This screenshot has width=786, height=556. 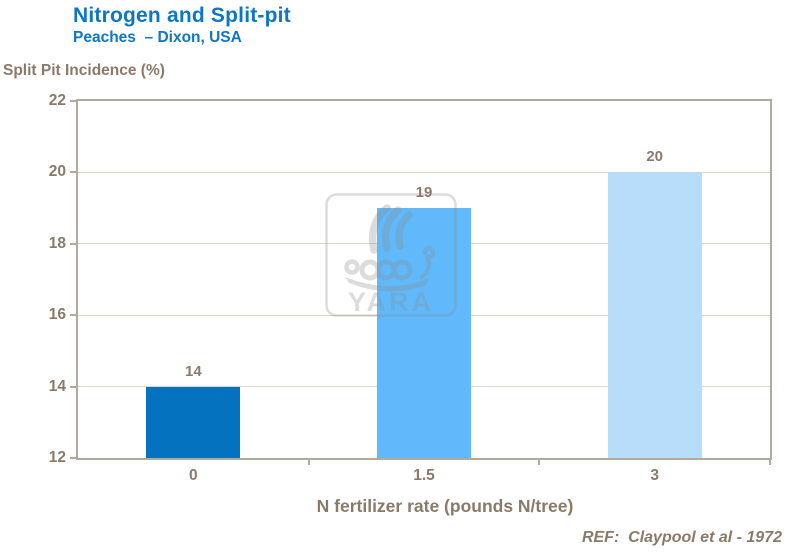 What do you see at coordinates (391, 302) in the screenshot?
I see `svg-text: YARA` at bounding box center [391, 302].